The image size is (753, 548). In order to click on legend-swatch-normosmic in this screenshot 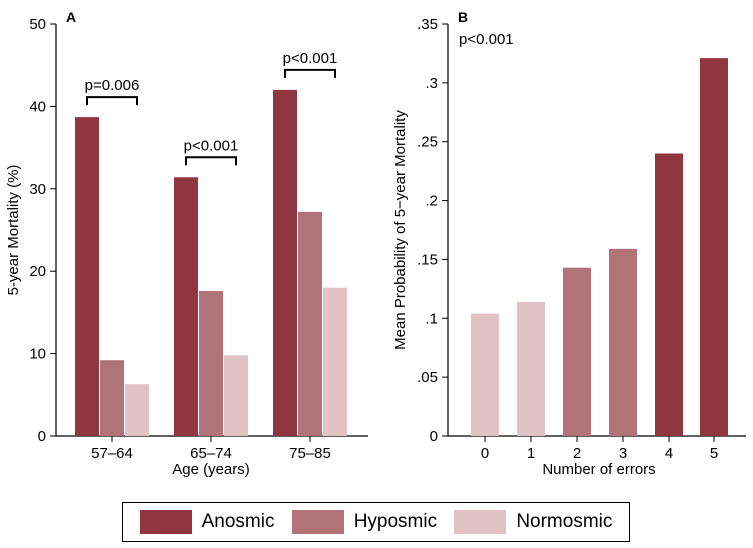, I will do `click(480, 522)`.